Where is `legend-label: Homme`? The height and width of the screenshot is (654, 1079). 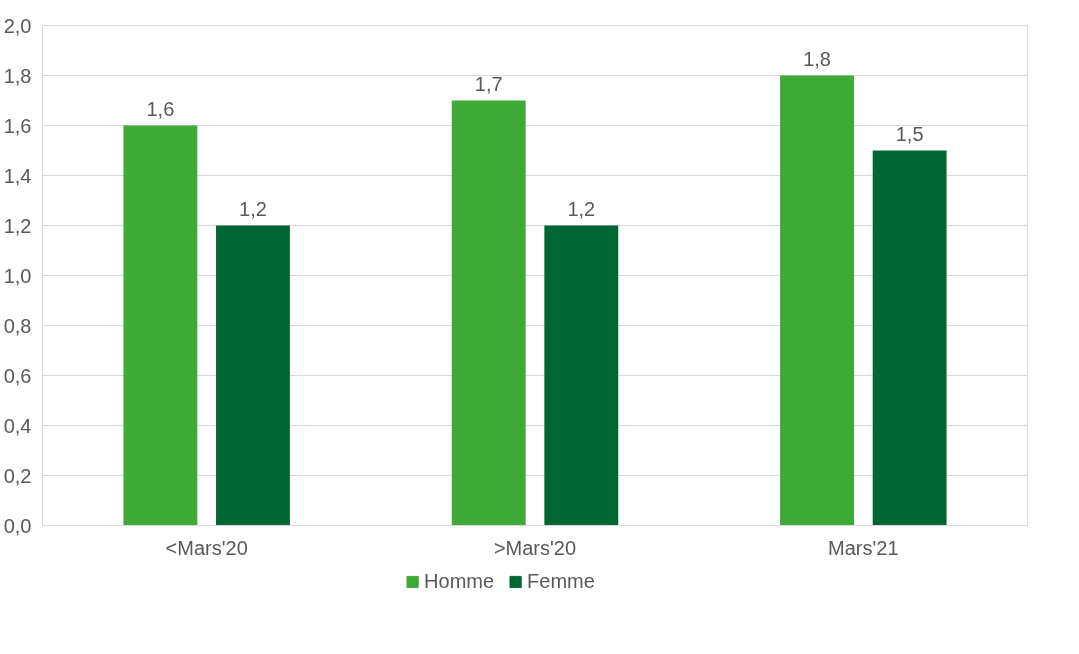
legend-label: Homme is located at coordinates (459, 581).